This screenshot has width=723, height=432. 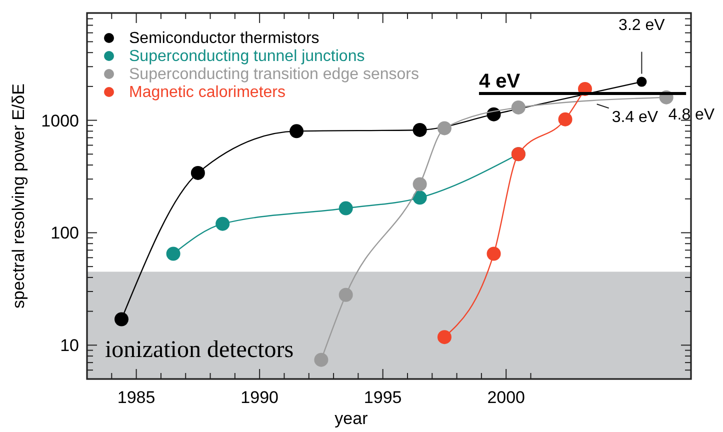 What do you see at coordinates (224, 38) in the screenshot?
I see `legend-label: Semiconductor thermistors` at bounding box center [224, 38].